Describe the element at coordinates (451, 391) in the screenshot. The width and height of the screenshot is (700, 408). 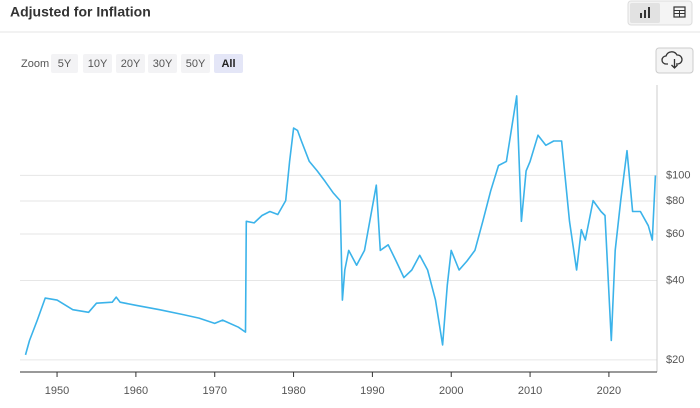
I see `x-tick-label: 2000` at that location.